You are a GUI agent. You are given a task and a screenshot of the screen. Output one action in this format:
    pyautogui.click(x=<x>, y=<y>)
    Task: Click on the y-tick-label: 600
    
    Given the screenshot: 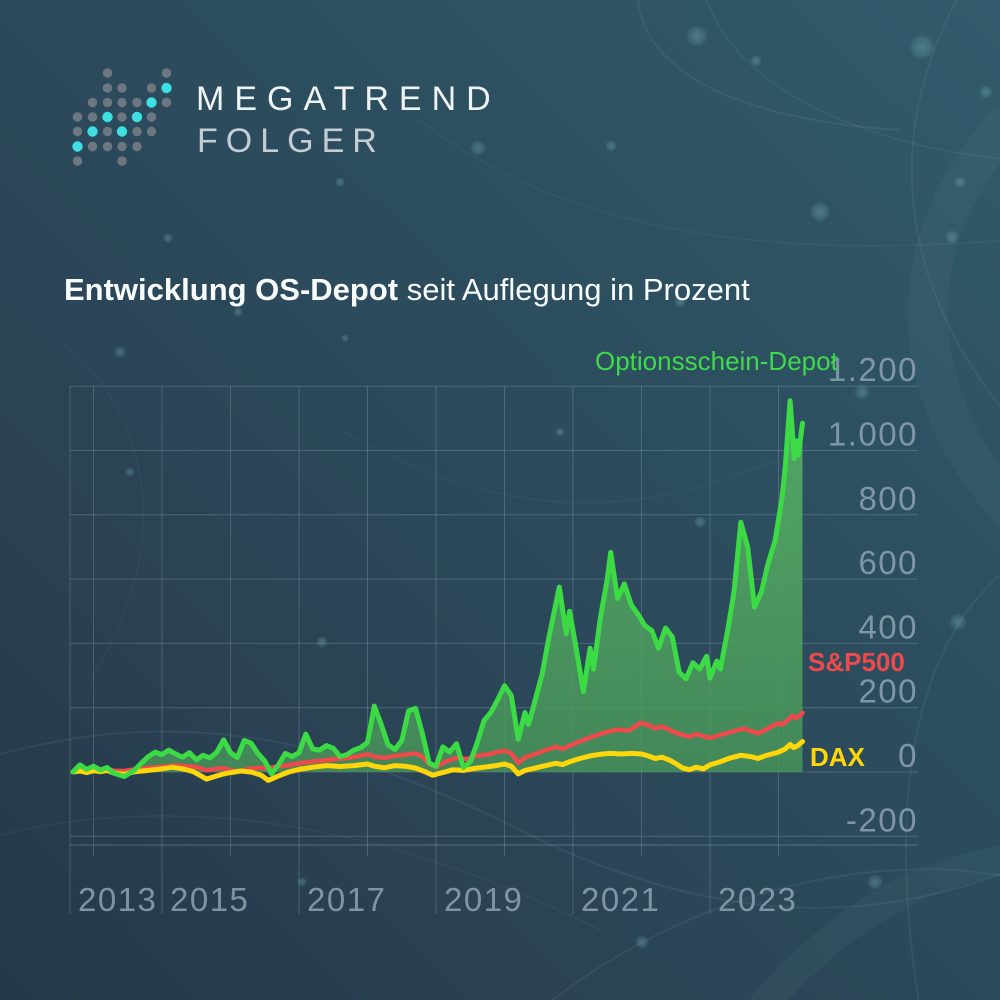 What is the action you would take?
    pyautogui.click(x=888, y=562)
    